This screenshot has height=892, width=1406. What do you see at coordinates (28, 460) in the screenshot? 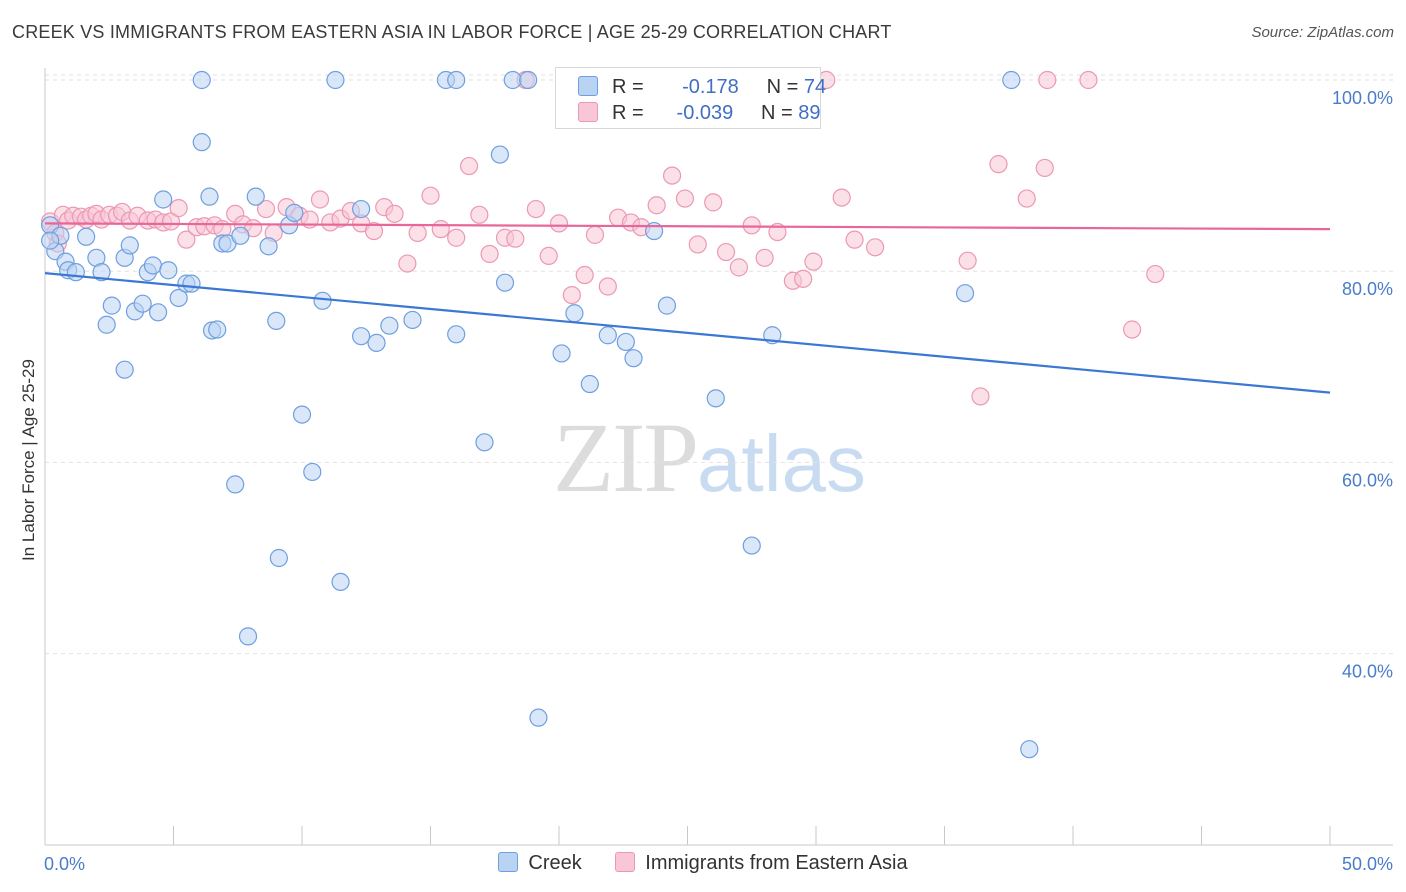
I see `y-axis-label: In Labor Force | Age 25-29` at bounding box center [28, 460].